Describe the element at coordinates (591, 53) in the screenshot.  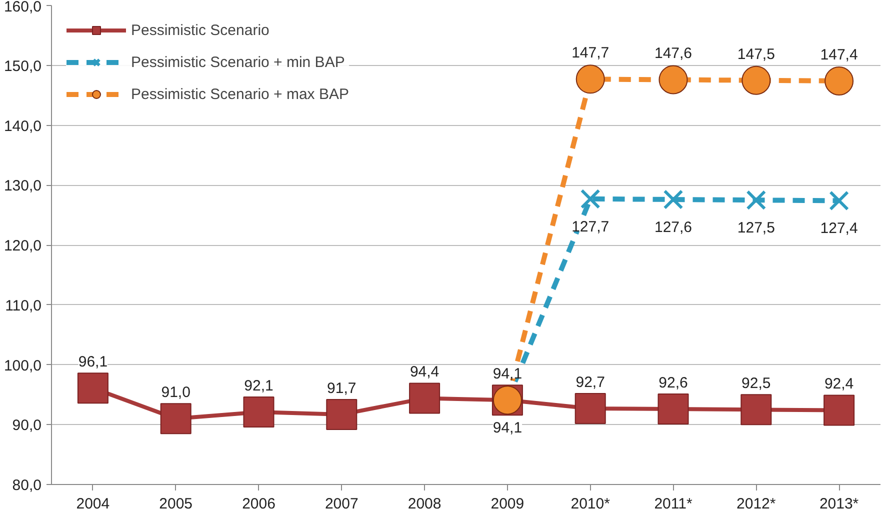
I see `data-label: 147,7` at that location.